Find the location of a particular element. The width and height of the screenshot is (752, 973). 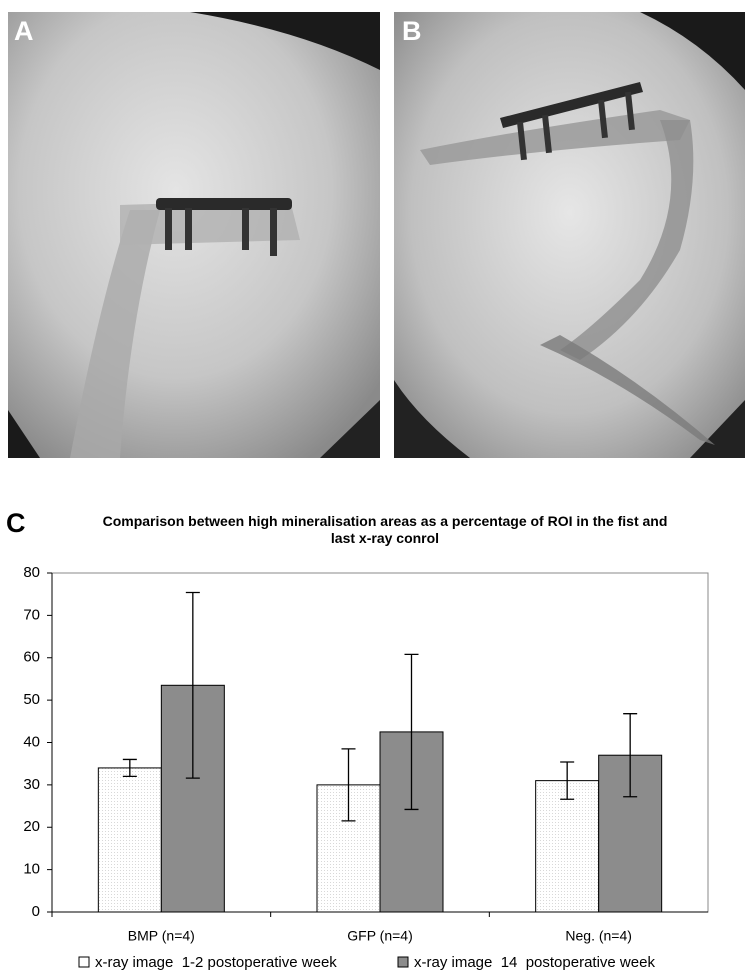

y-tick-label: 10 is located at coordinates (31, 869).